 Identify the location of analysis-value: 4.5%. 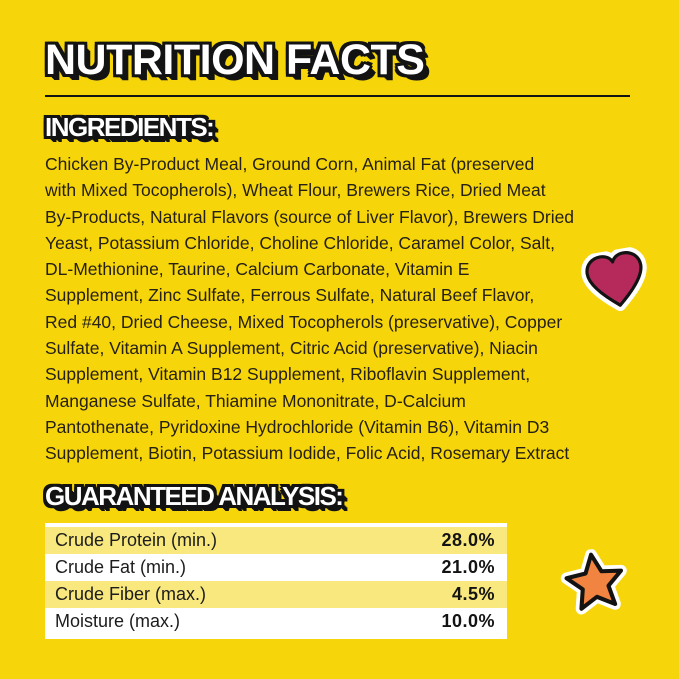
(473, 594).